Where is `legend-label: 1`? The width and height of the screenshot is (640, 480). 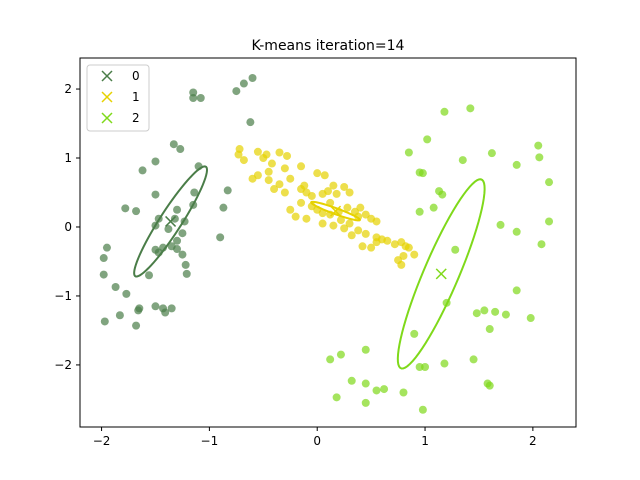 legend-label: 1 is located at coordinates (136, 97).